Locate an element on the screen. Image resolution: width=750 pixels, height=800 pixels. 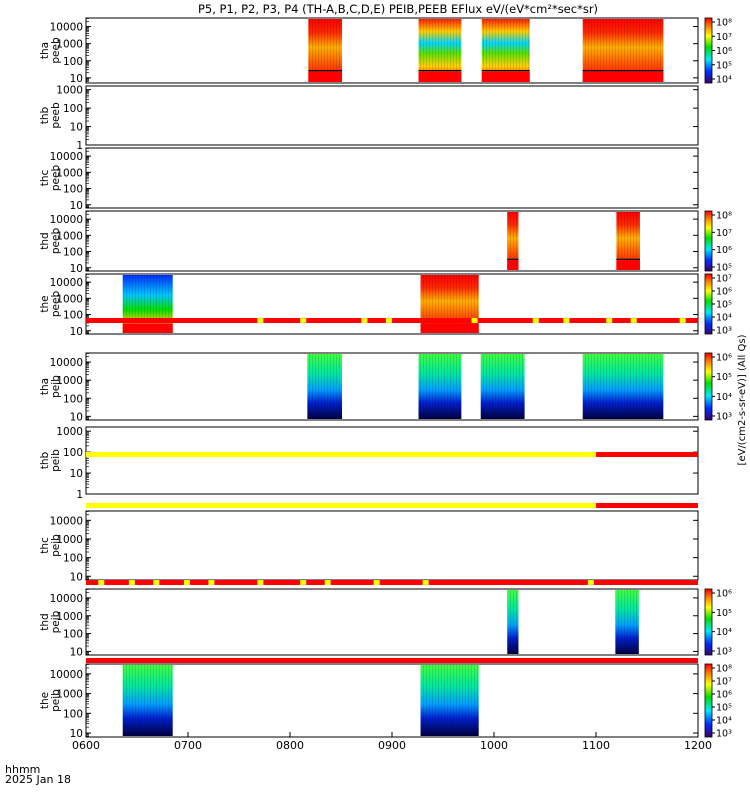
probe-label: thc is located at coordinates (45, 178).